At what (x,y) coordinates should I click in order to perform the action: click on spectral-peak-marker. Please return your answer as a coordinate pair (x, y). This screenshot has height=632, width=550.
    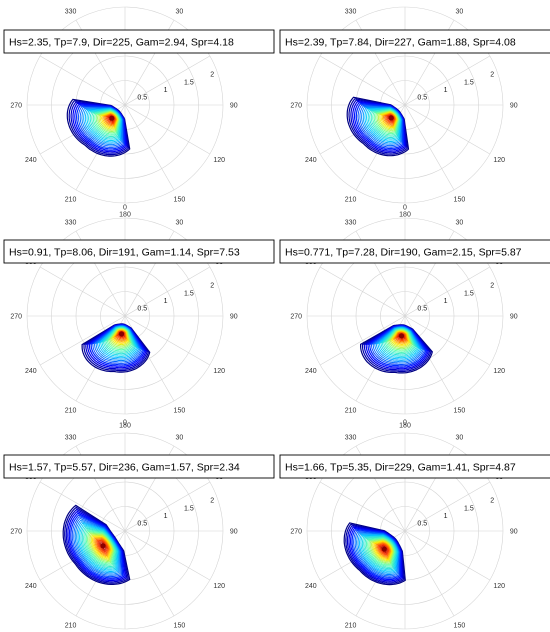
    Looking at the image, I should click on (384, 549).